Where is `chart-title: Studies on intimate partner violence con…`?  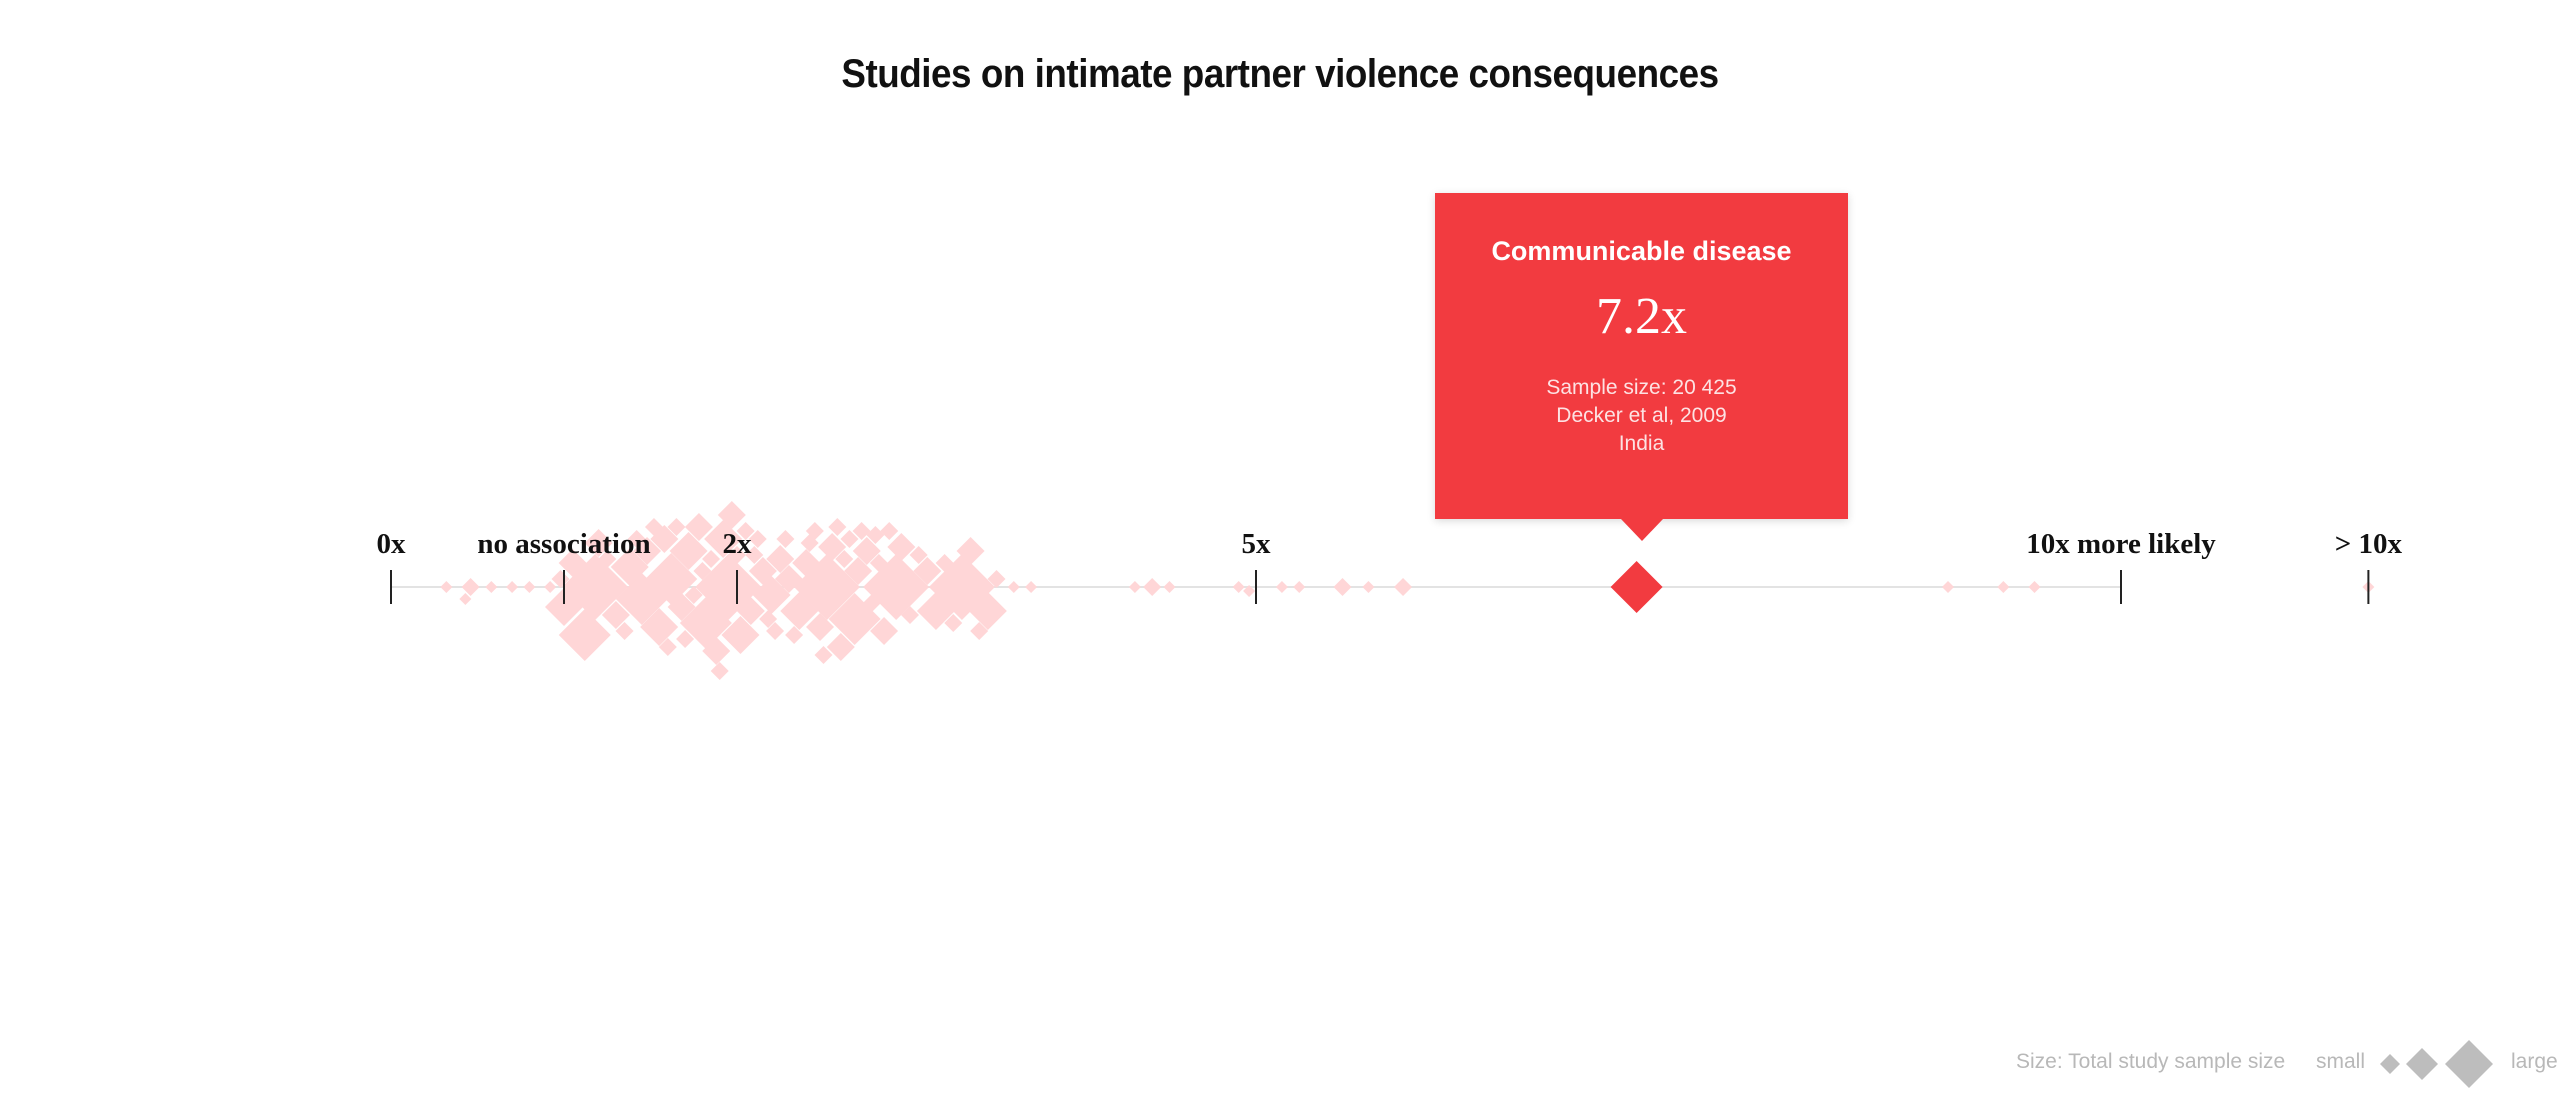
chart-title: Studies on intimate partner violence con… is located at coordinates (1280, 74).